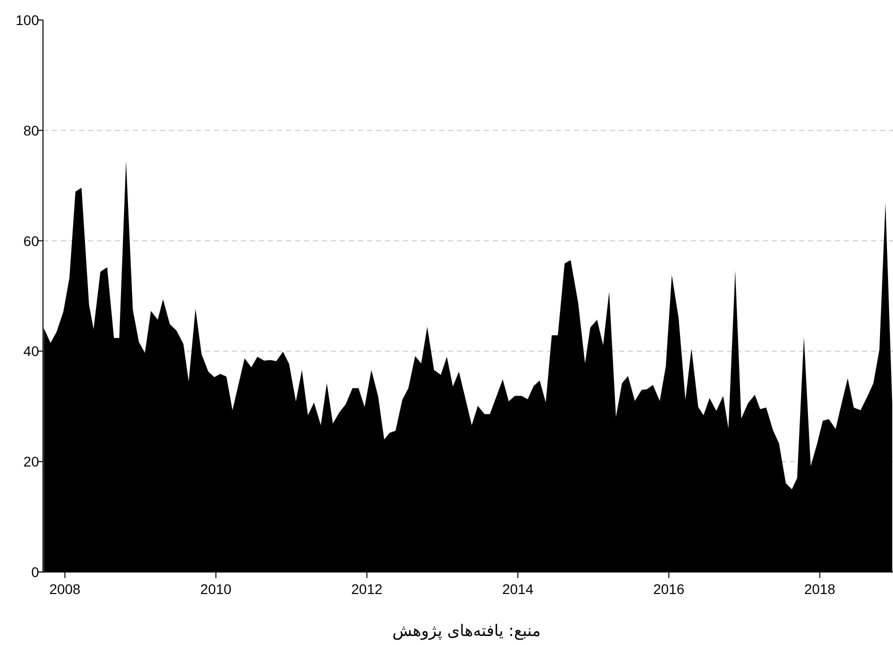 The image size is (893, 645). I want to click on x-tick-label: 2012, so click(367, 589).